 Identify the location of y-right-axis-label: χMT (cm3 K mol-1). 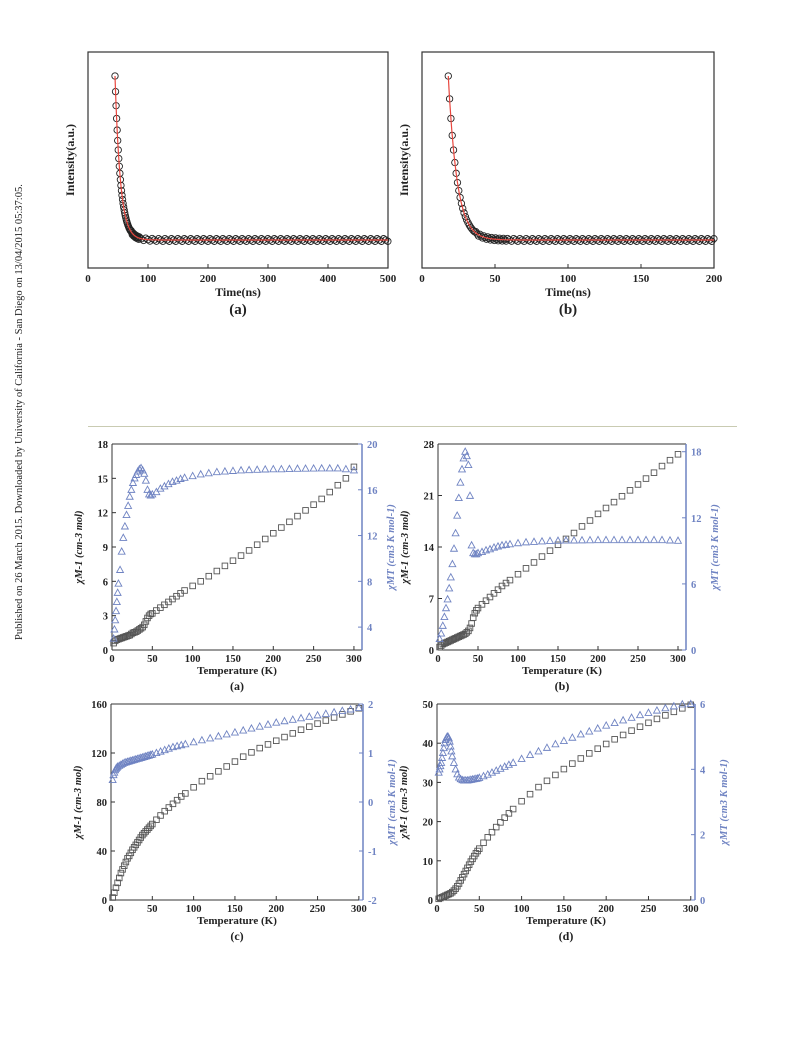
(392, 803).